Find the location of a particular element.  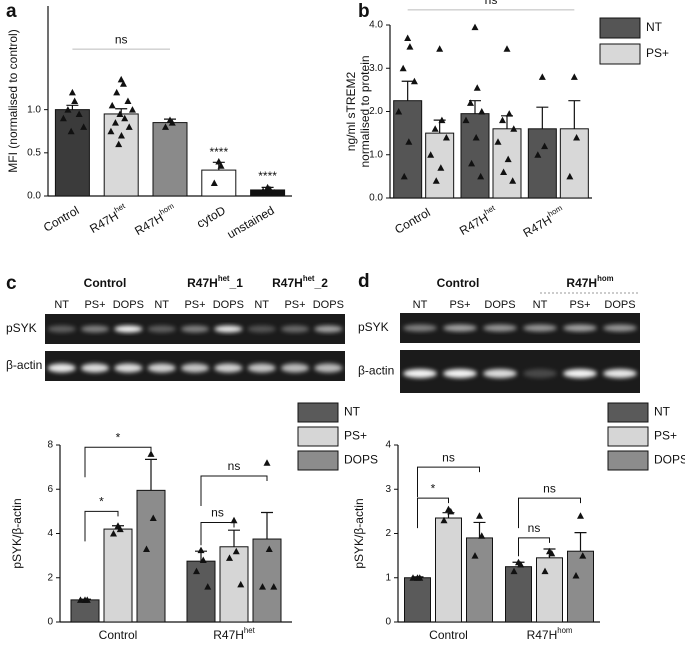

y-tick-label: 2 is located at coordinates (50, 577).